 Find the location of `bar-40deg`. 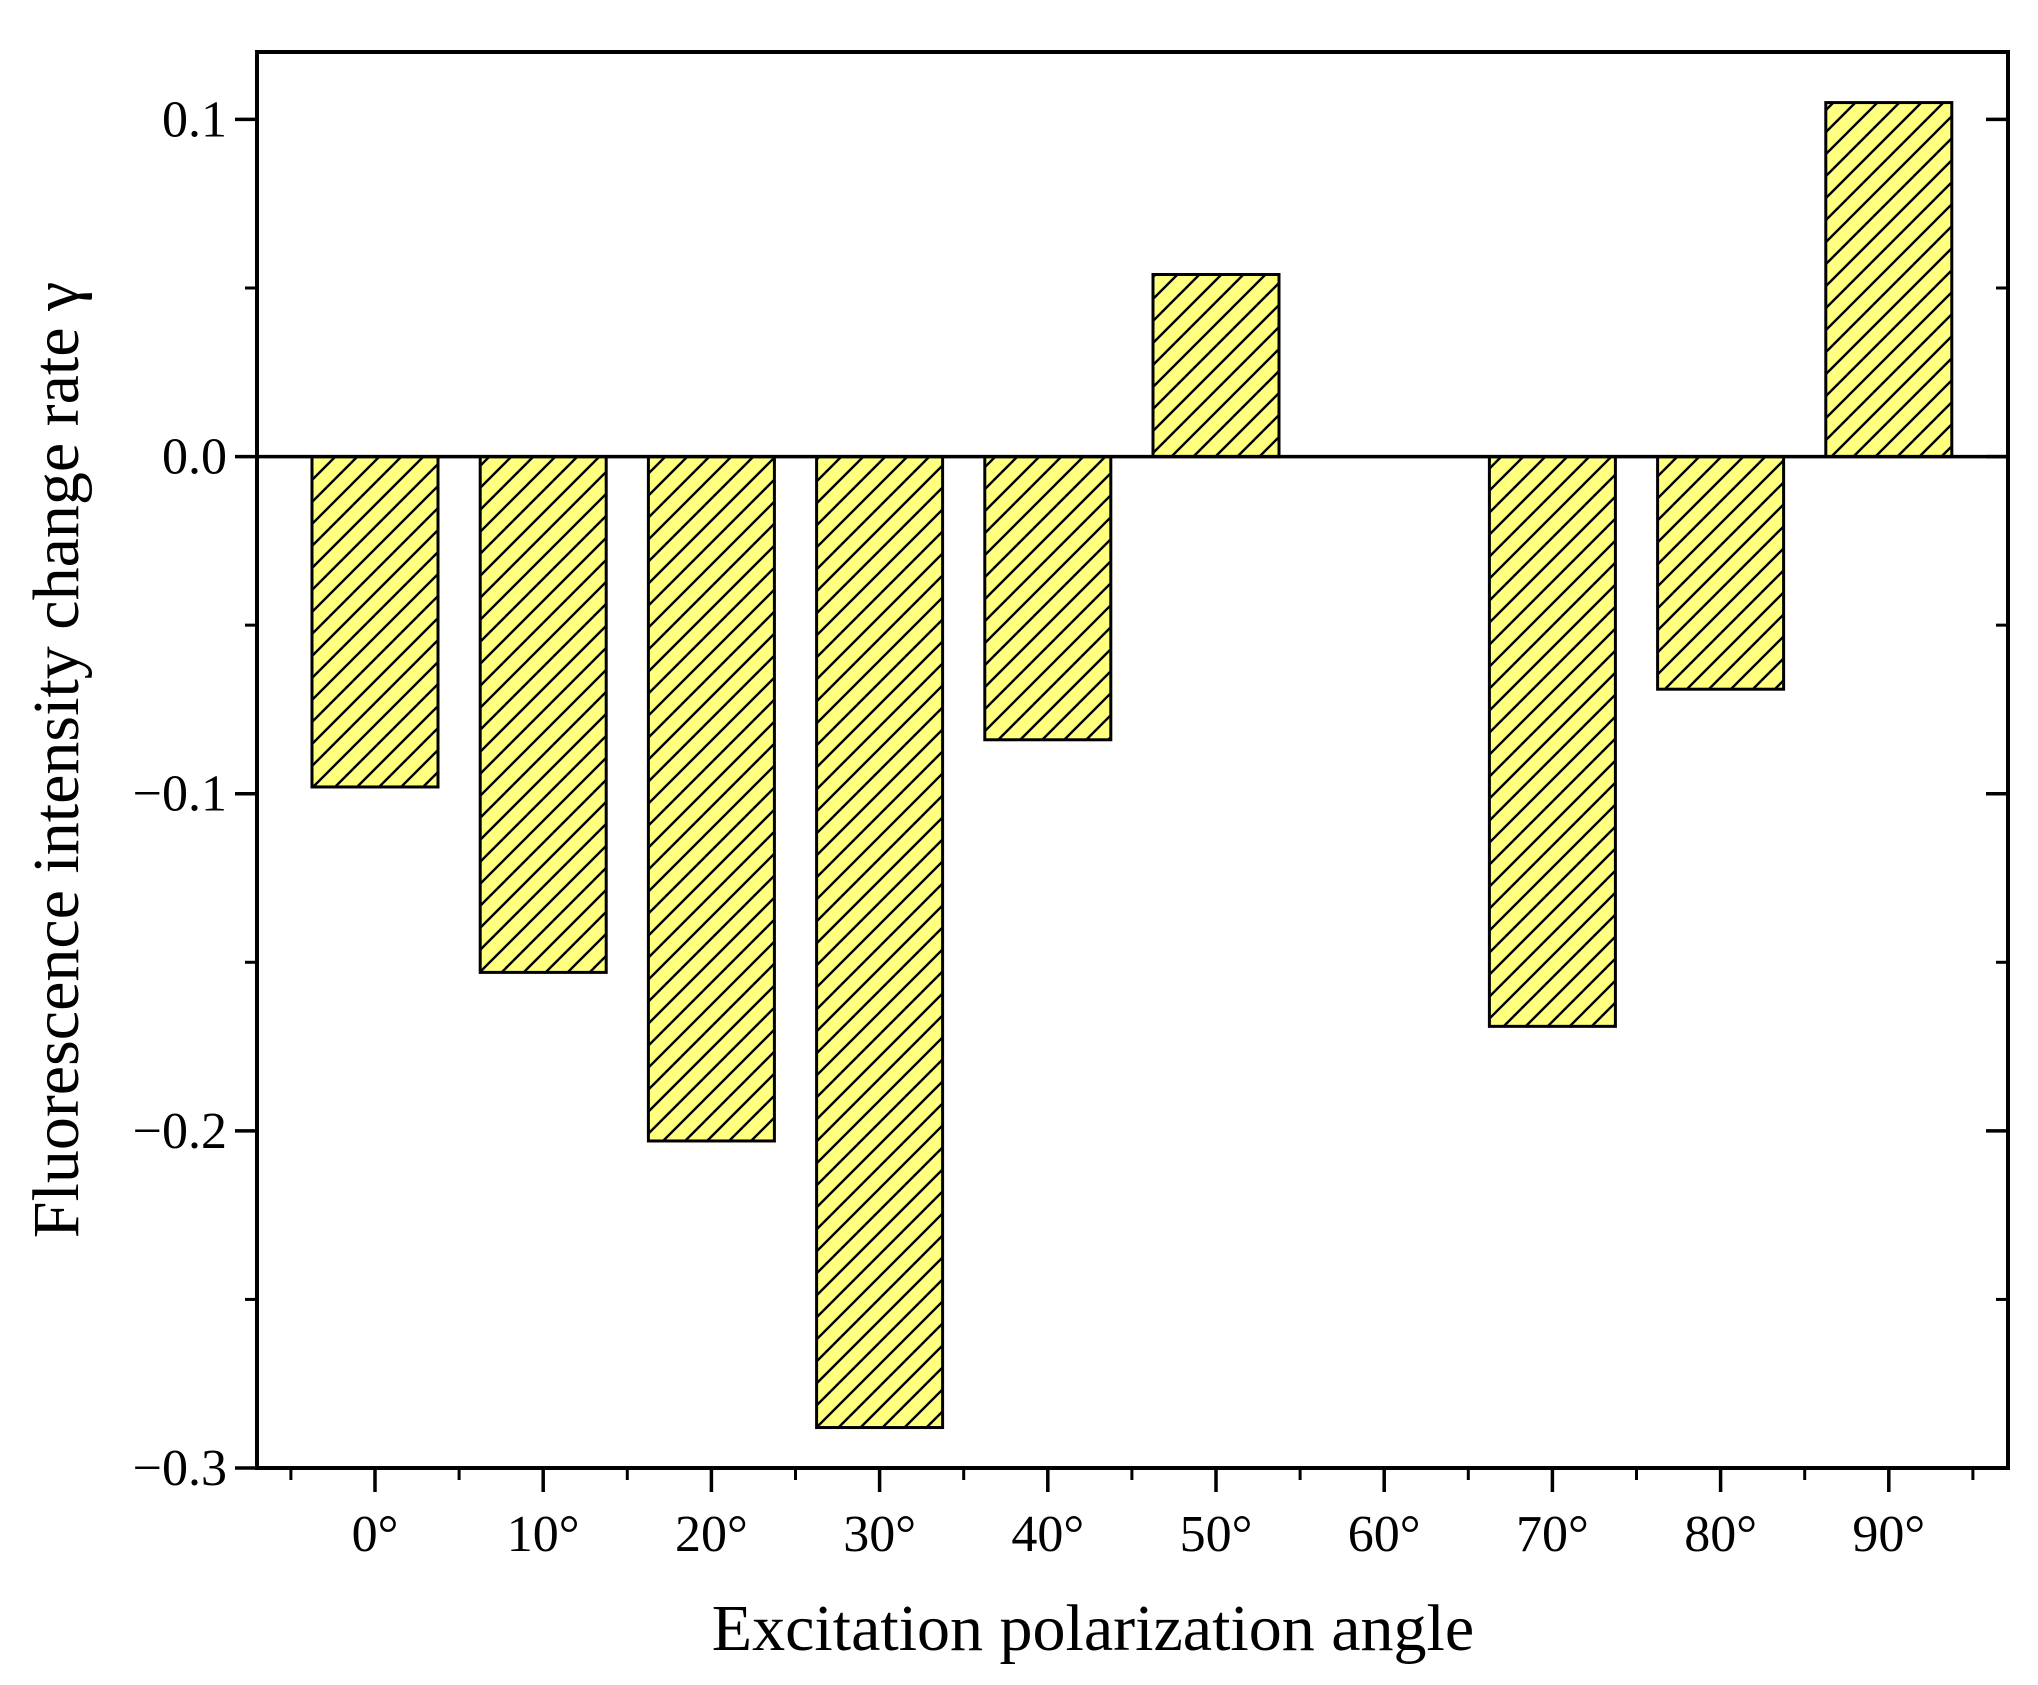

bar-40deg is located at coordinates (1048, 598).